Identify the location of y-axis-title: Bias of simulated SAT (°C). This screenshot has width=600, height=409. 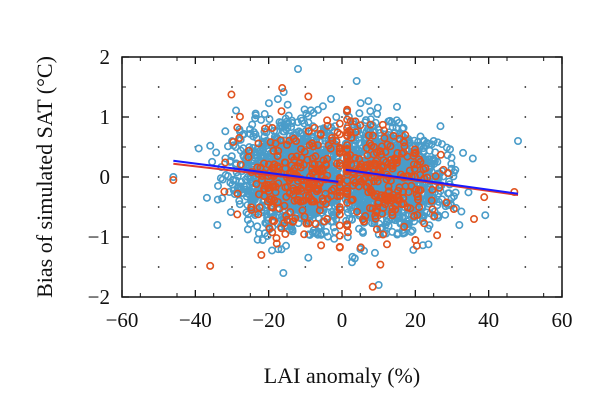
(44, 177).